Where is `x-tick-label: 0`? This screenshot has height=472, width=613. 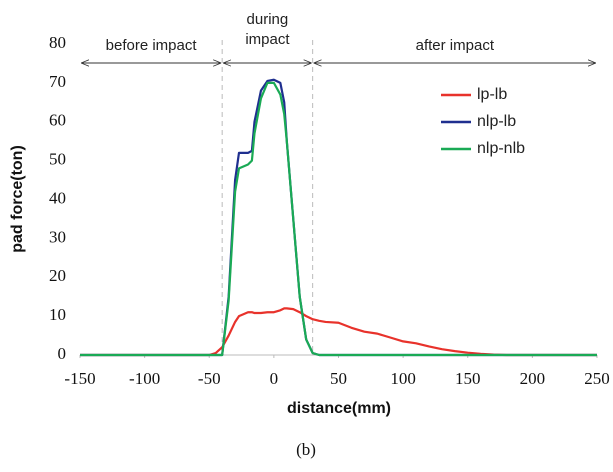 x-tick-label: 0 is located at coordinates (274, 378).